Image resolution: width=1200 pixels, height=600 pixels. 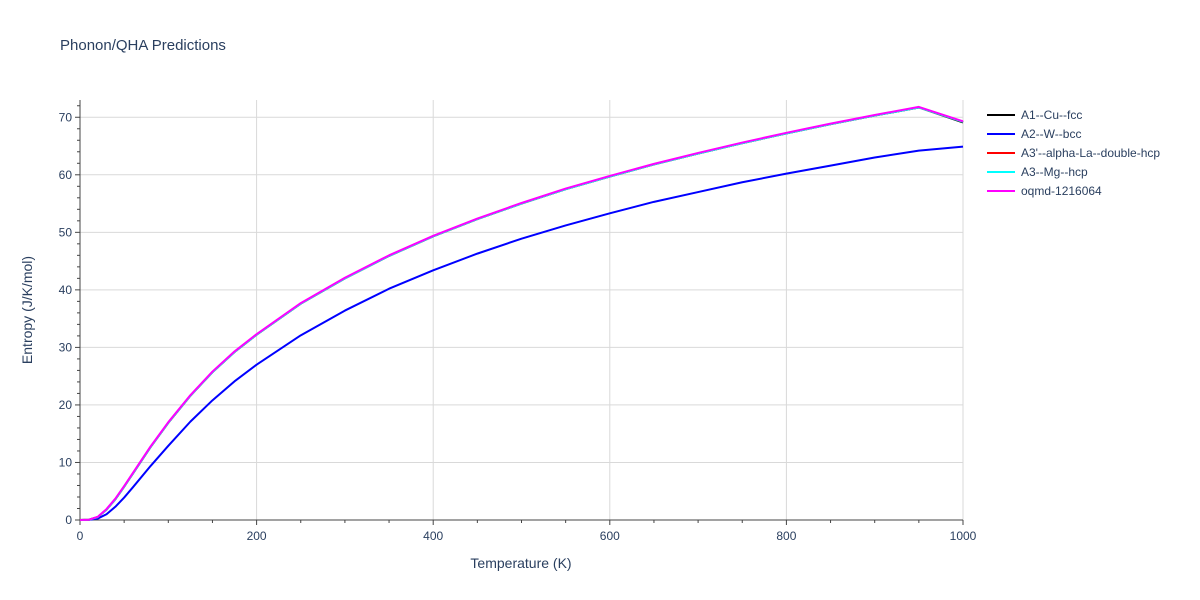 I want to click on legend-label: oqmd-1216064, so click(x=1061, y=191).